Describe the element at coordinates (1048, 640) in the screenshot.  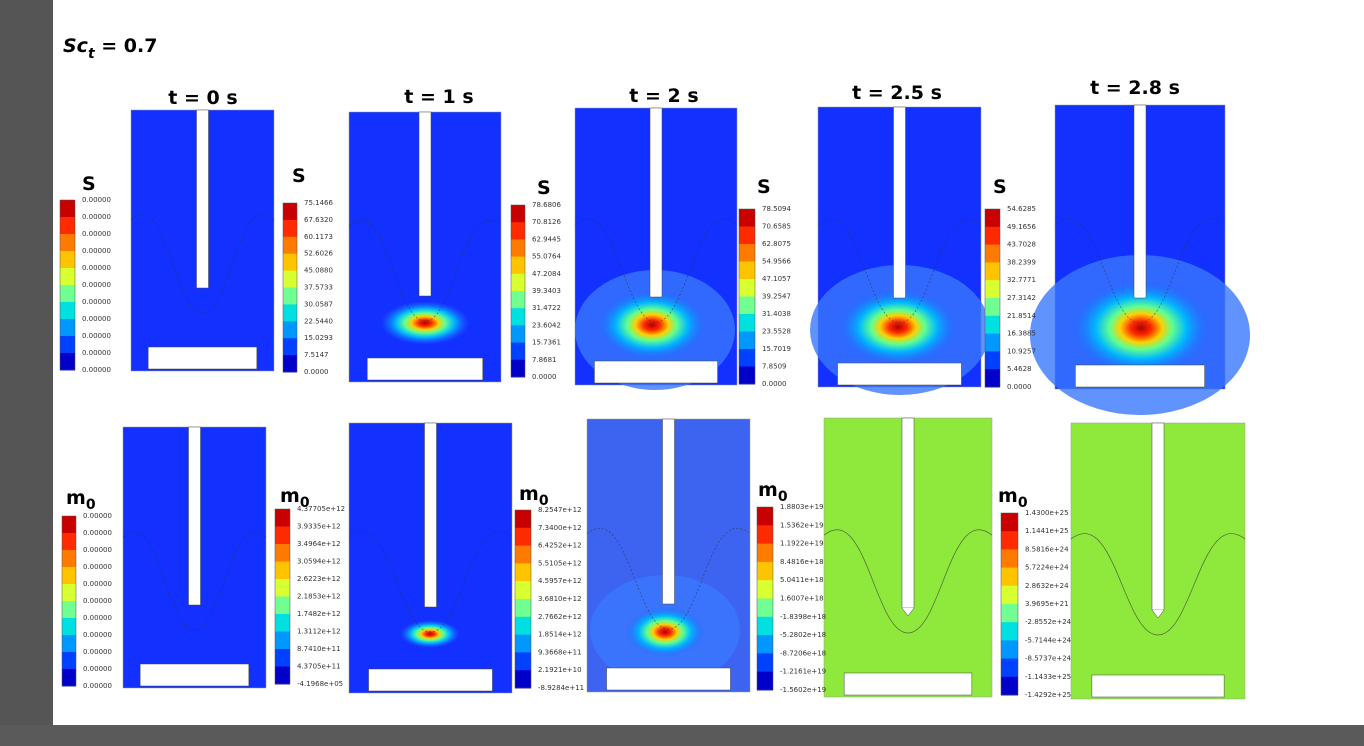
I see `colorbar-label: -5.7144e+24` at that location.